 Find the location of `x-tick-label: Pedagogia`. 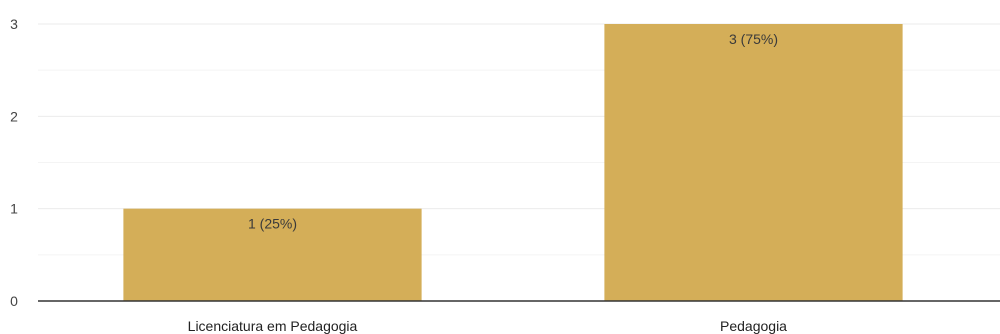

x-tick-label: Pedagogia is located at coordinates (753, 326).